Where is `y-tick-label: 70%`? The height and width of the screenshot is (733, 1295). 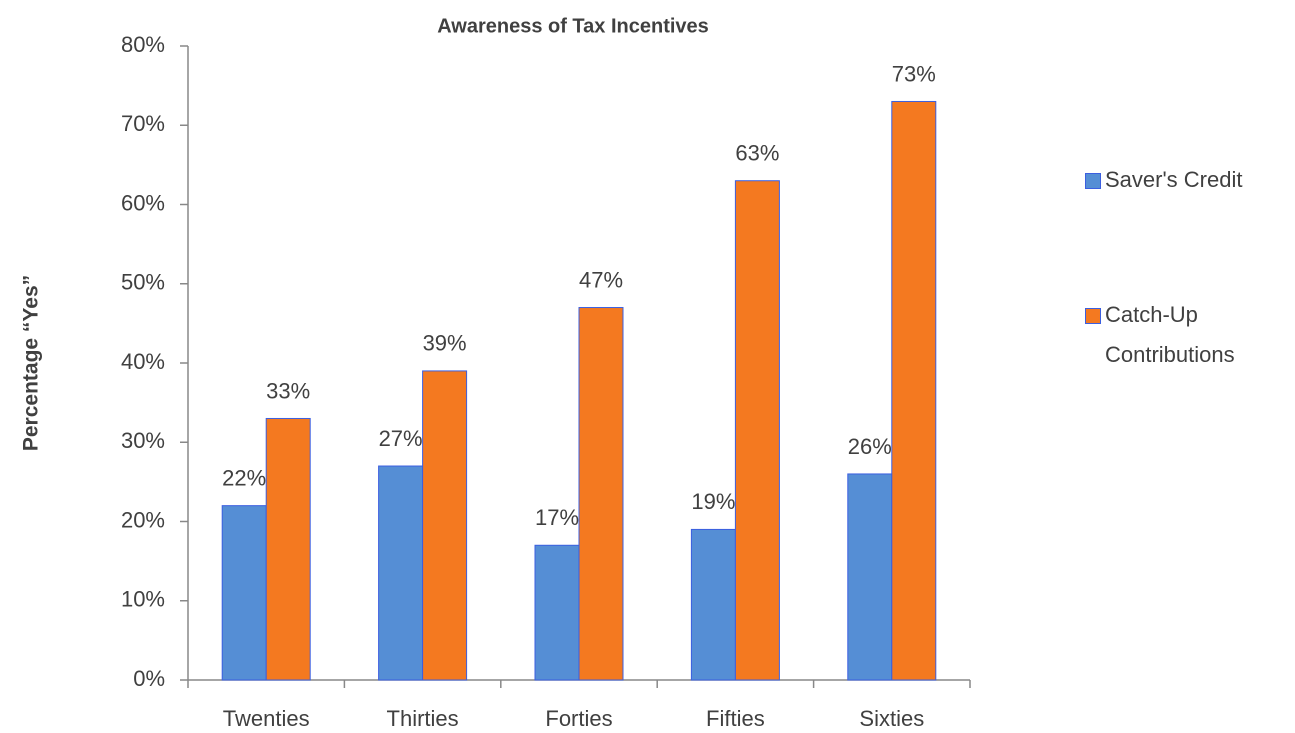
y-tick-label: 70% is located at coordinates (143, 123).